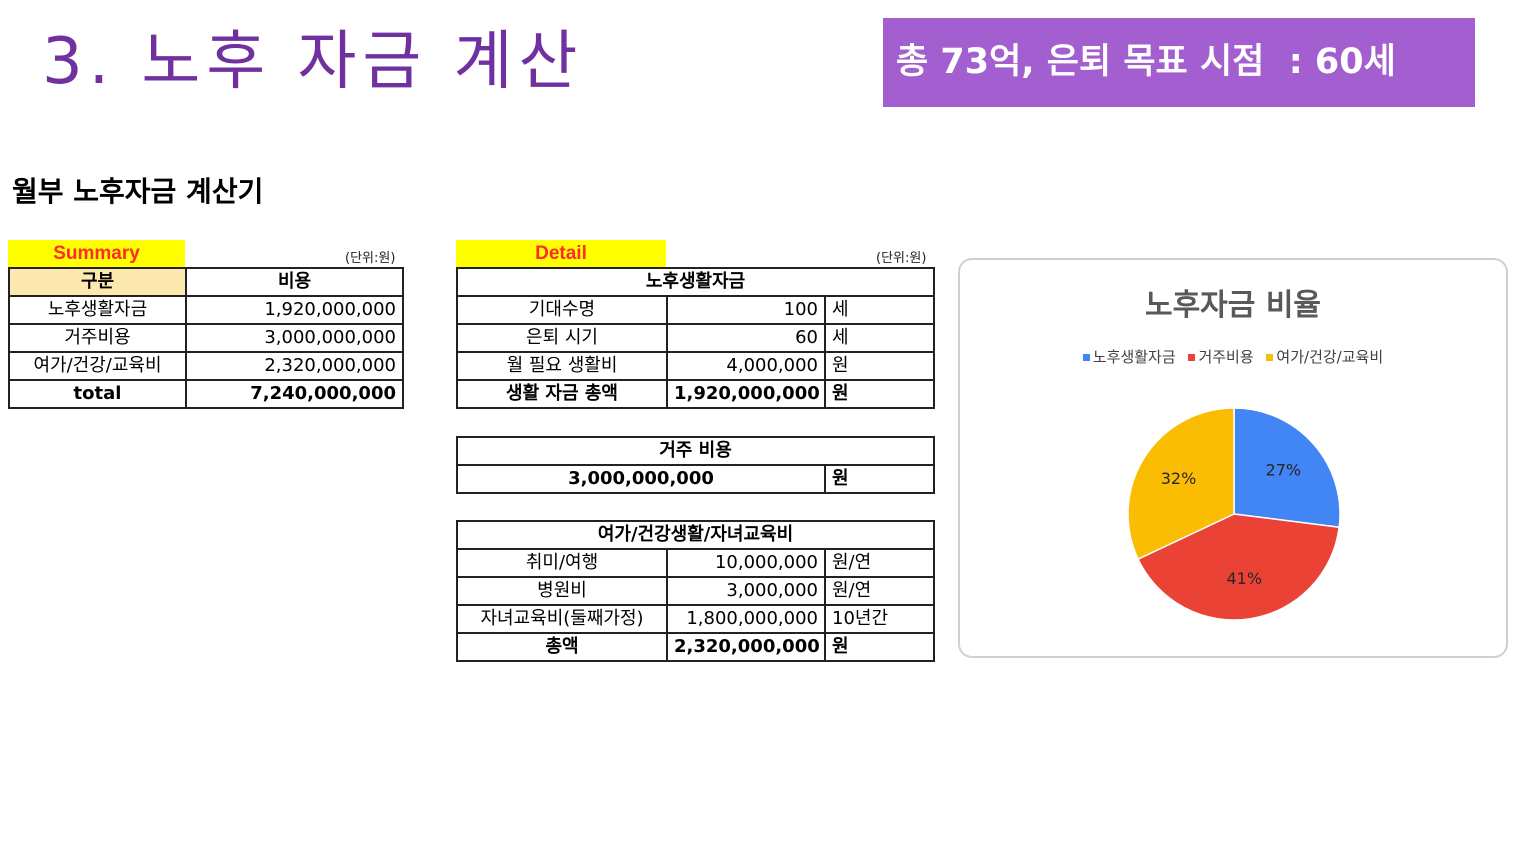 Image resolution: width=1520 pixels, height=855 pixels. Describe the element at coordinates (1226, 357) in the screenshot. I see `legend-label: 거주비용` at that location.